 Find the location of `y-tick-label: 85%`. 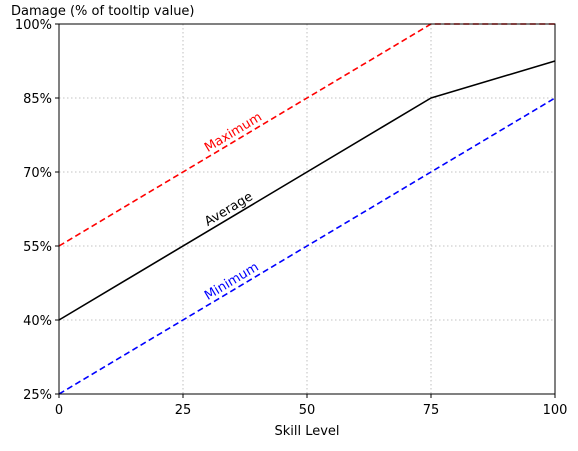

y-tick-label: 85% is located at coordinates (37, 99).